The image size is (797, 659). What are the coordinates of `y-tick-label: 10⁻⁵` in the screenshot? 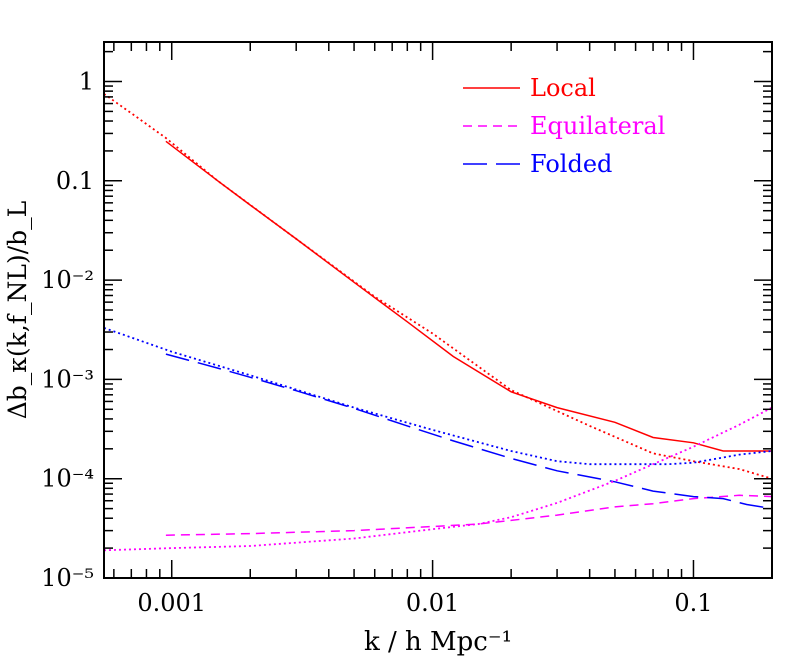 It's located at (67, 578).